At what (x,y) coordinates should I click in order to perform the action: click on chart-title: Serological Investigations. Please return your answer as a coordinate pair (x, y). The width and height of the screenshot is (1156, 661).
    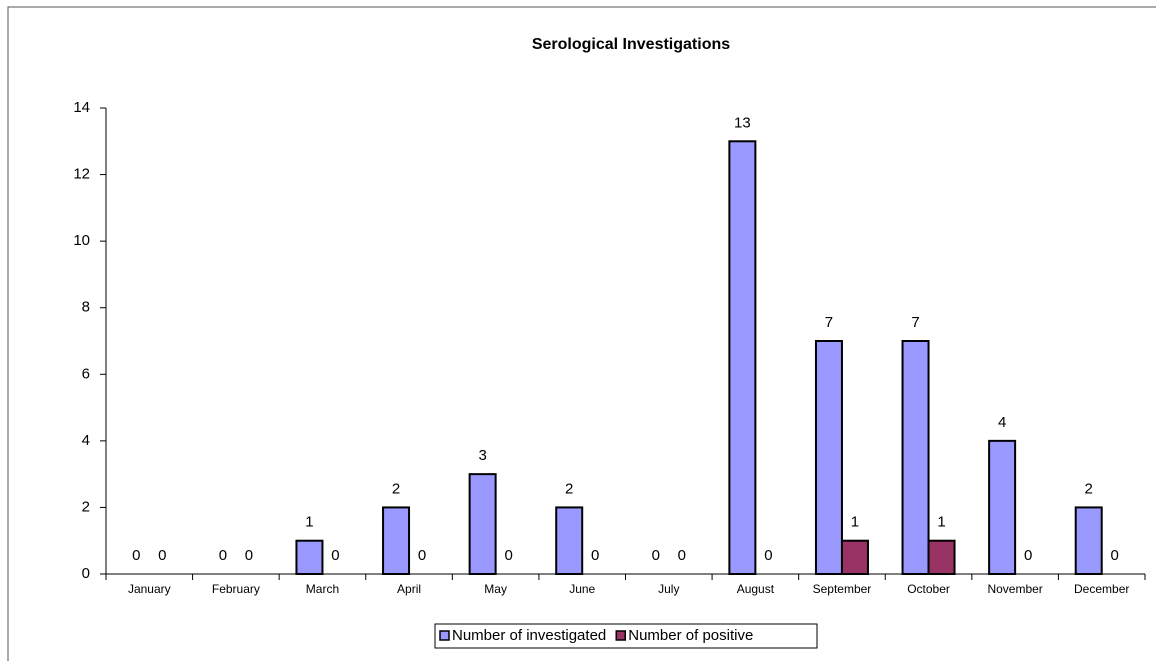
    Looking at the image, I should click on (631, 44).